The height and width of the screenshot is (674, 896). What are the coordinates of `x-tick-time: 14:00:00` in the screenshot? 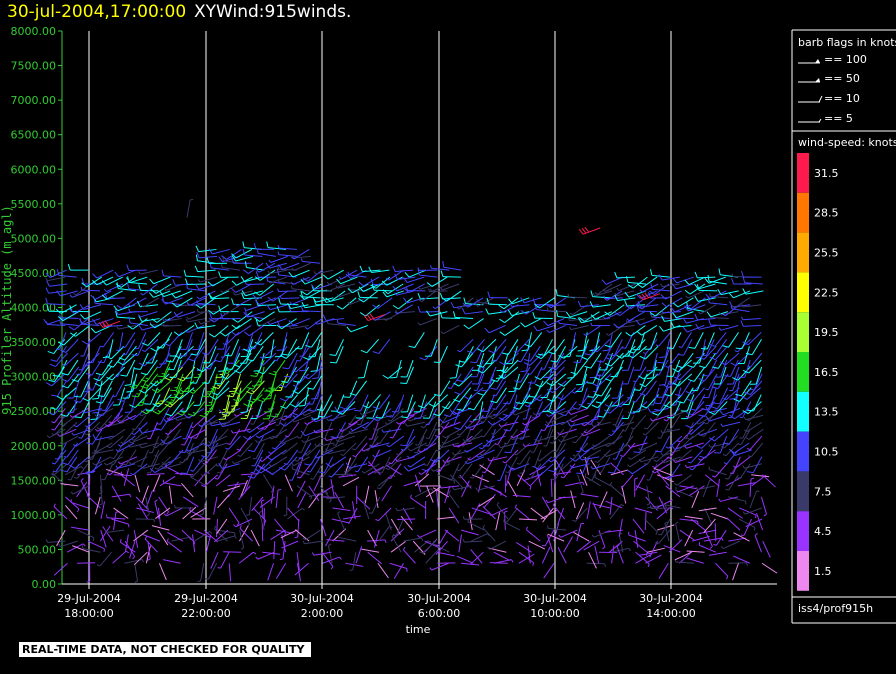 It's located at (670, 613).